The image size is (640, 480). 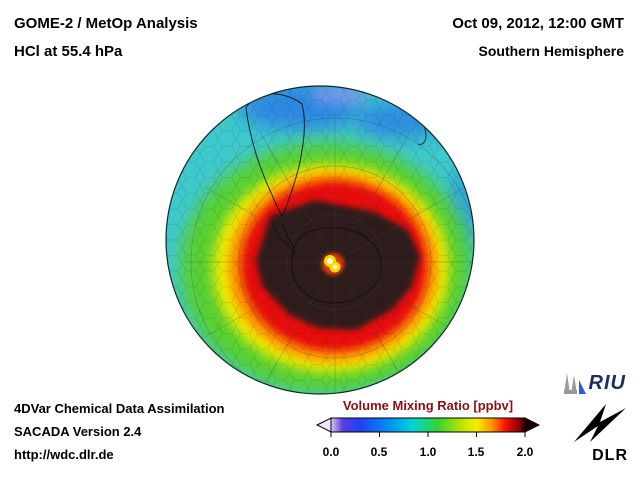 I want to click on tick-label-4: 2.0, so click(x=525, y=452).